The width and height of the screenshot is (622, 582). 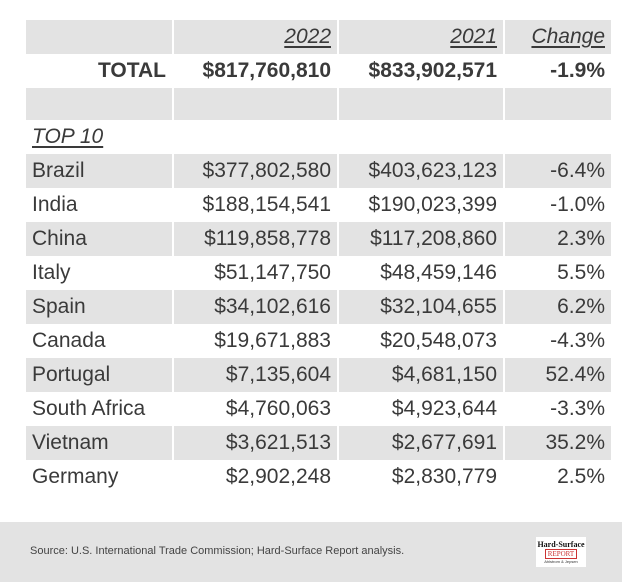 I want to click on value-2021-cell: $48,459,146, so click(x=438, y=272).